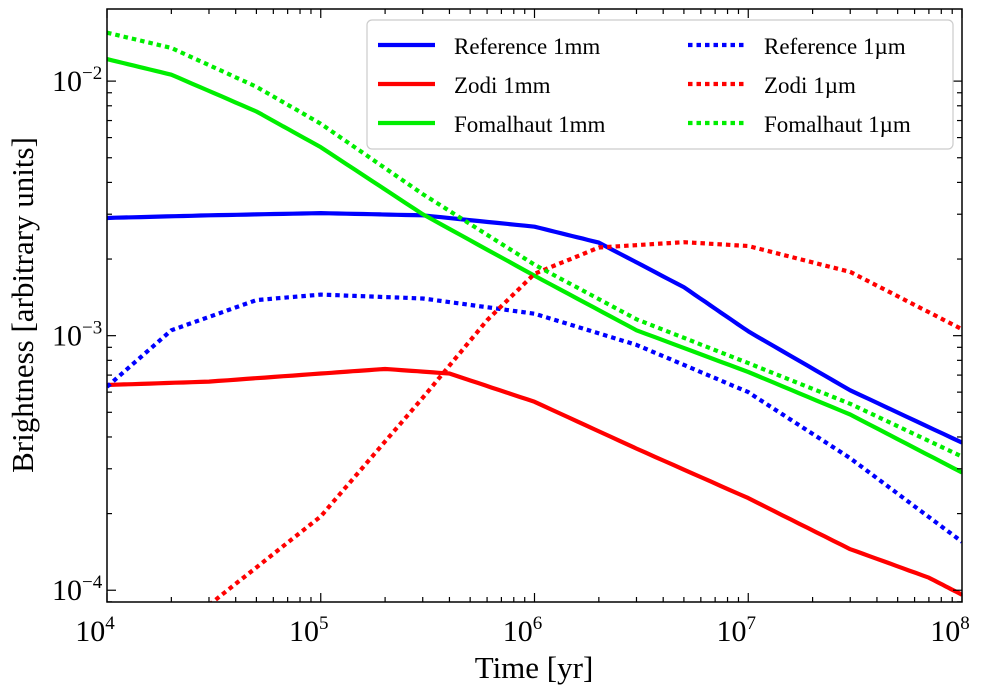 Image resolution: width=996 pixels, height=695 pixels. I want to click on legend-label: Reference 1mm, so click(527, 46).